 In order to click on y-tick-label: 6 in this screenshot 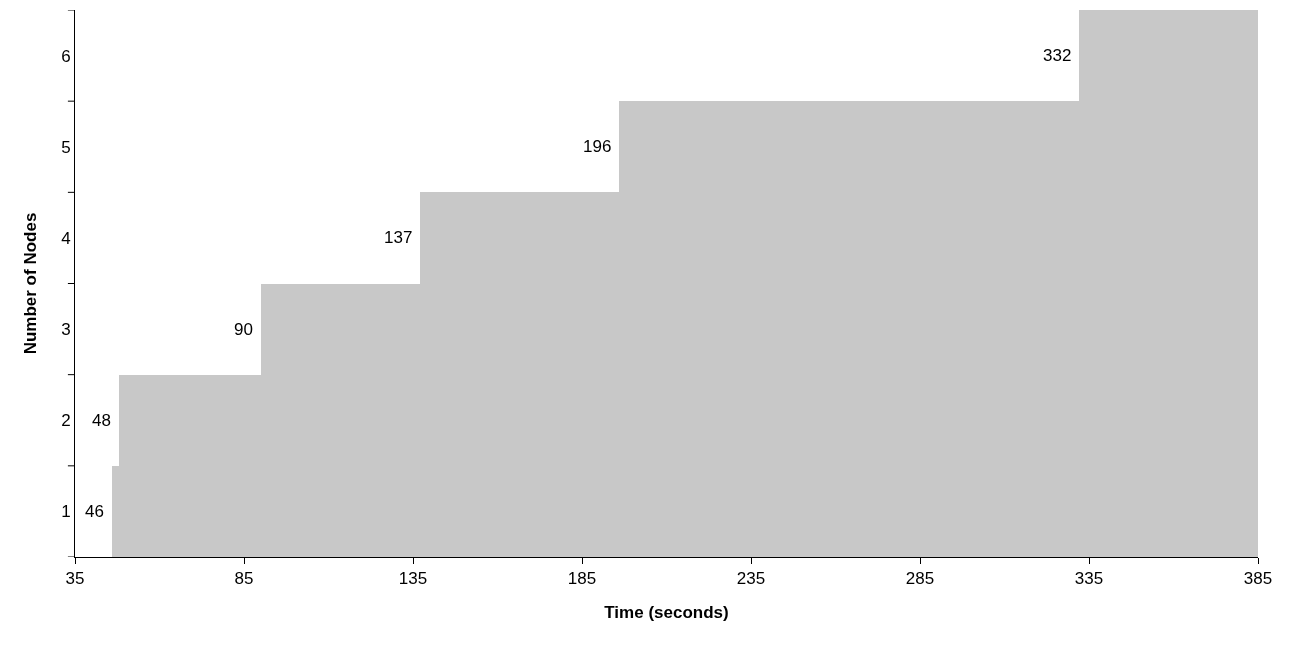, I will do `click(66, 56)`.